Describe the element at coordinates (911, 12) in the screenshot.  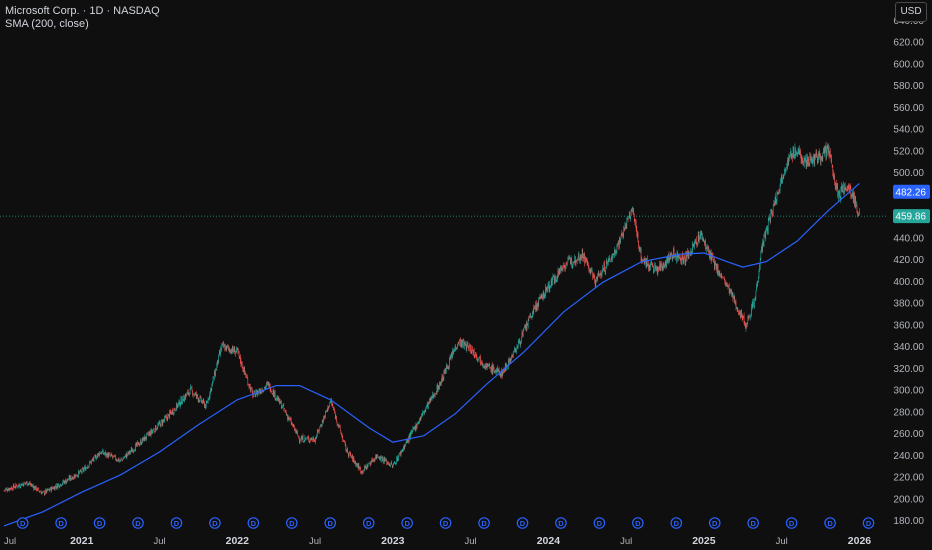
I see `currency-button: USD` at that location.